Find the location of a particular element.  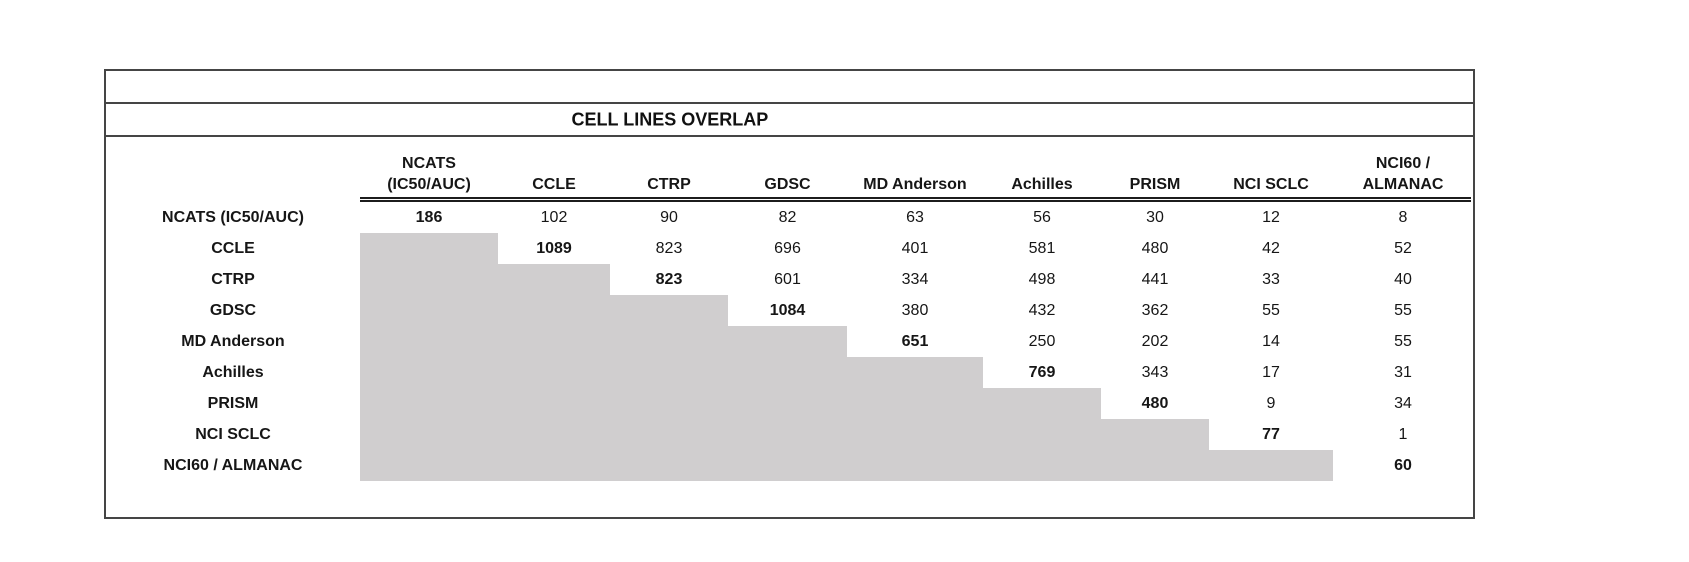

matrix-cell: 90 is located at coordinates (669, 217).